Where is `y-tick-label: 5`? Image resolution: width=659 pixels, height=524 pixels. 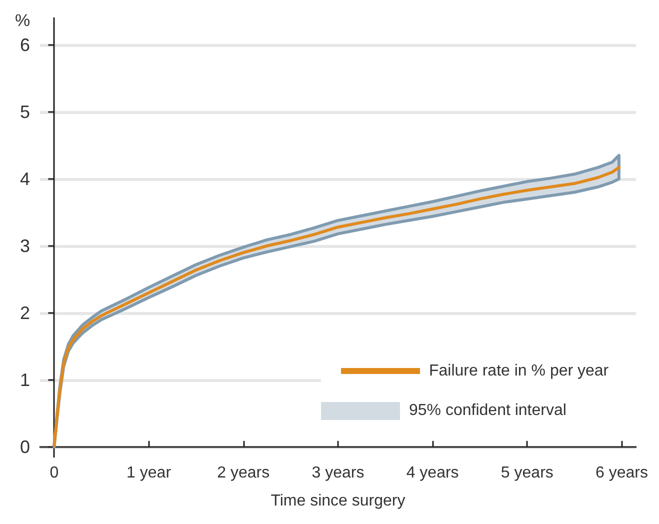 y-tick-label: 5 is located at coordinates (25, 112).